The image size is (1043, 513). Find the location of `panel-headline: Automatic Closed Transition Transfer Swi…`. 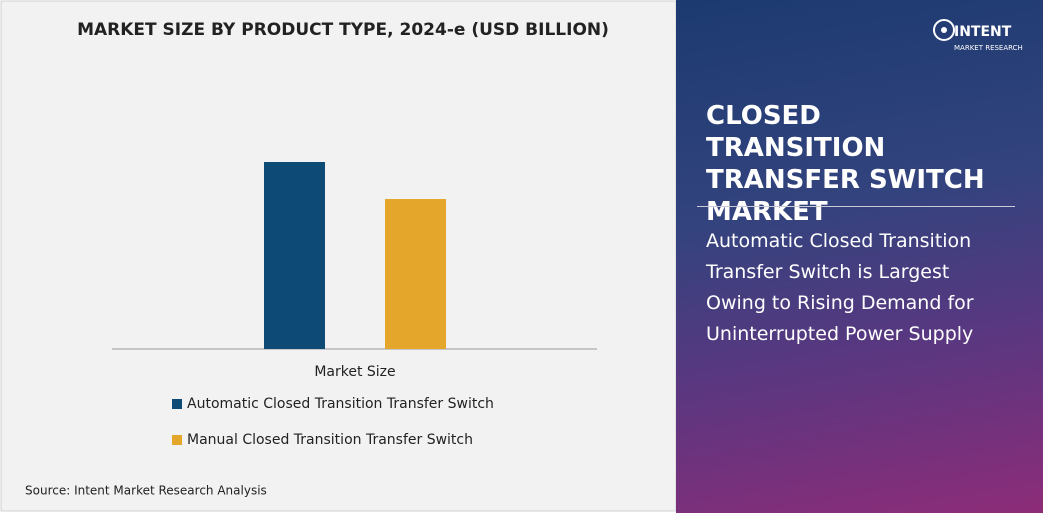

panel-headline: Automatic Closed Transition Transfer Swi… is located at coordinates (840, 287).